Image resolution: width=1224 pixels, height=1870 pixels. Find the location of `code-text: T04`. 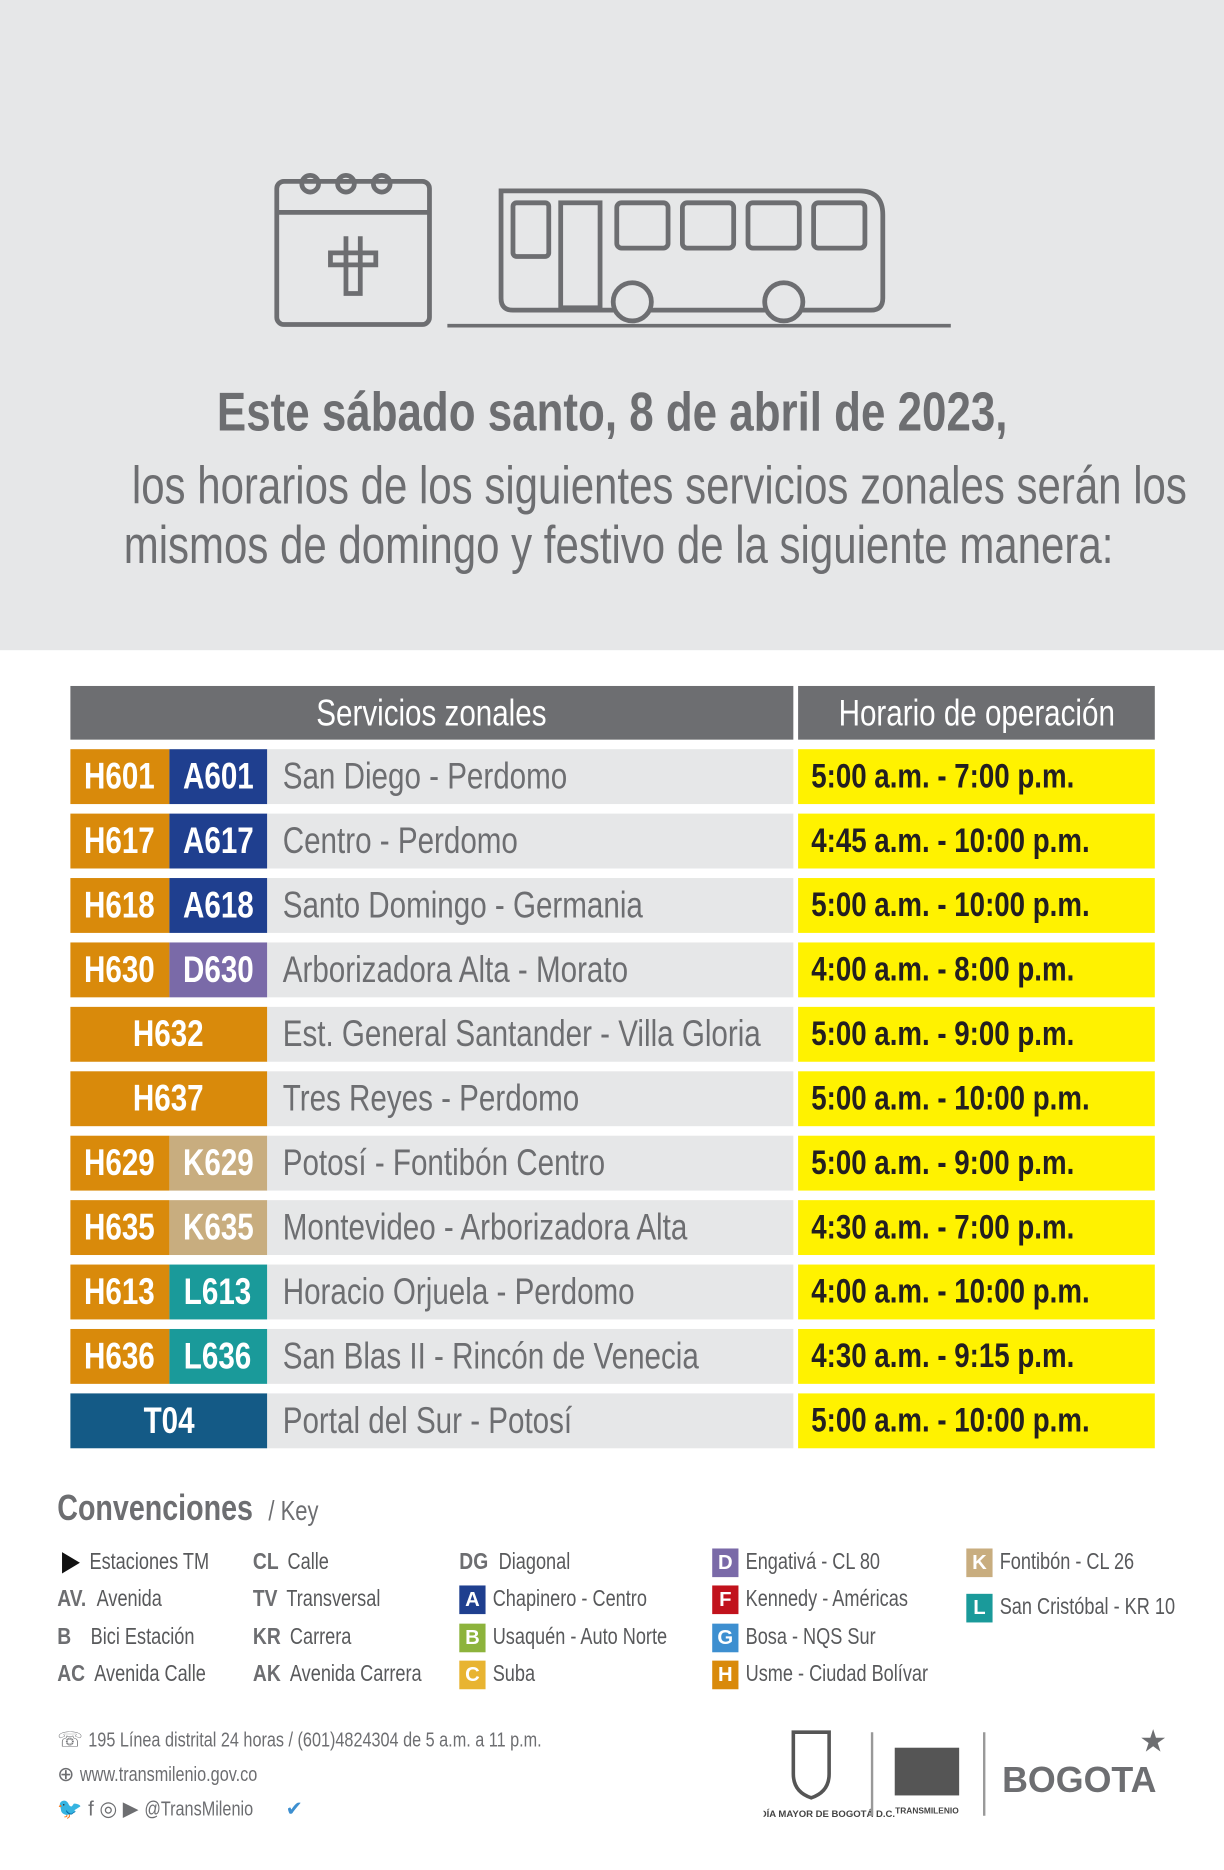

code-text: T04 is located at coordinates (169, 1420).